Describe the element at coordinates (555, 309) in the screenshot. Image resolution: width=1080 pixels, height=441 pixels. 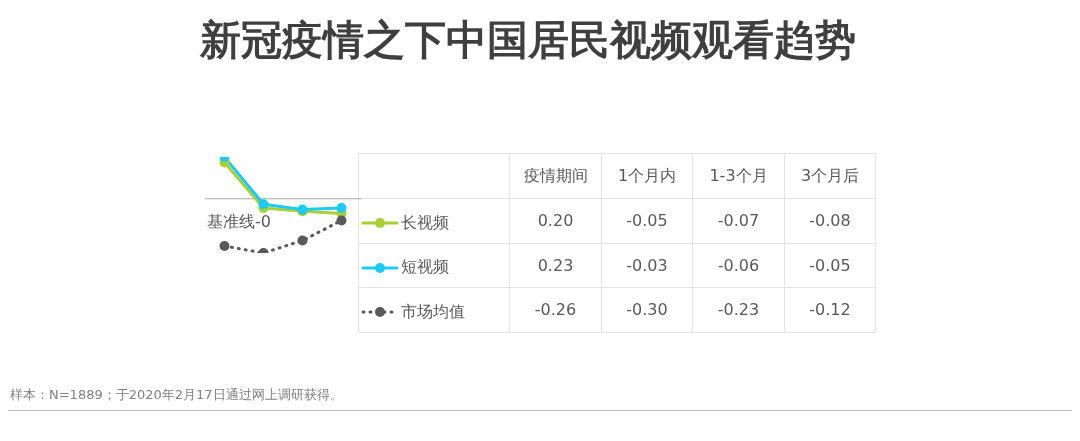
I see `data-label: -0.26` at that location.